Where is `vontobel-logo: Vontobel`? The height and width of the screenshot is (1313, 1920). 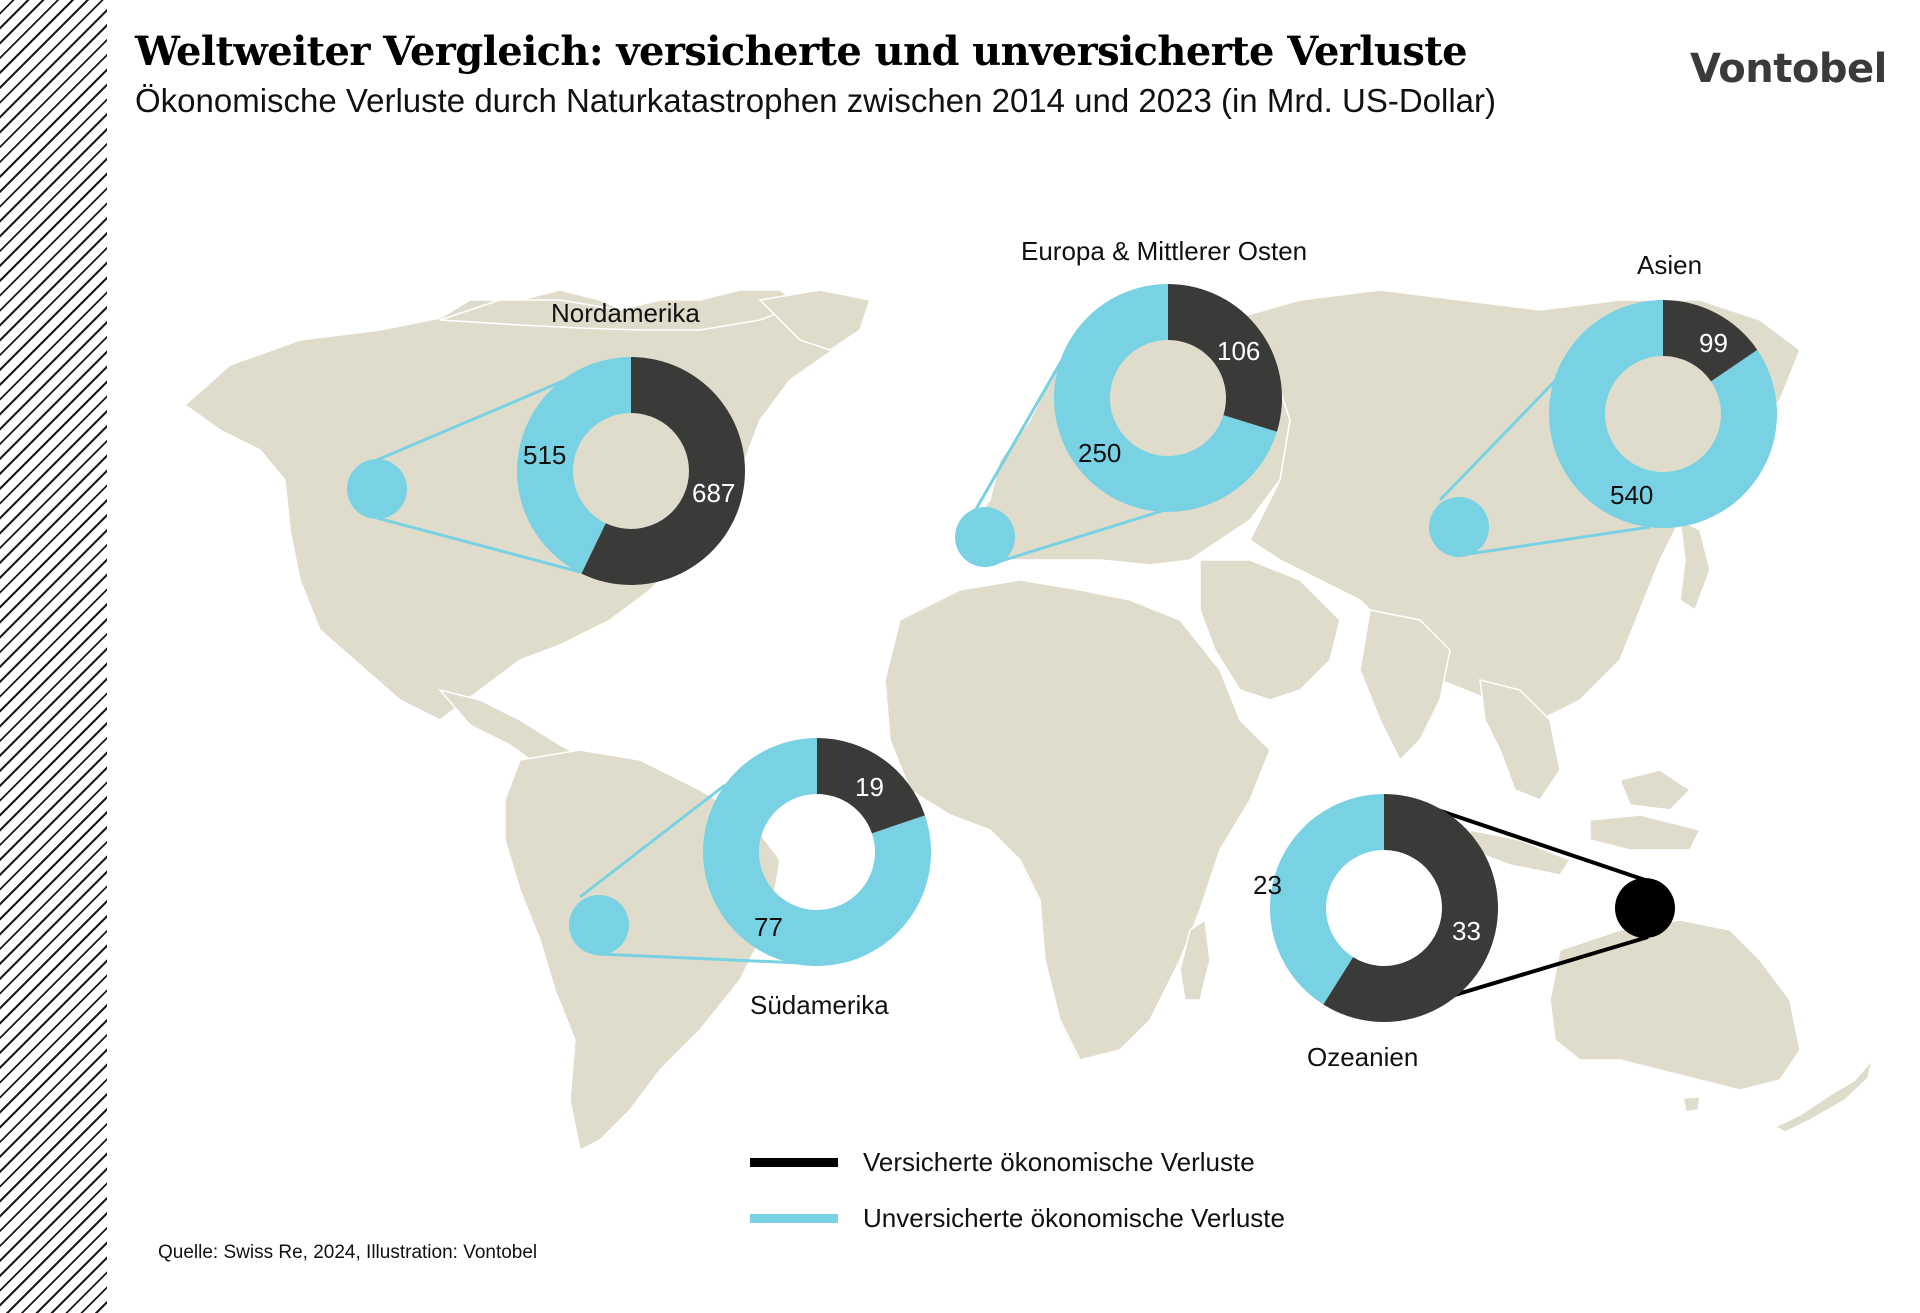
vontobel-logo: Vontobel is located at coordinates (1788, 69).